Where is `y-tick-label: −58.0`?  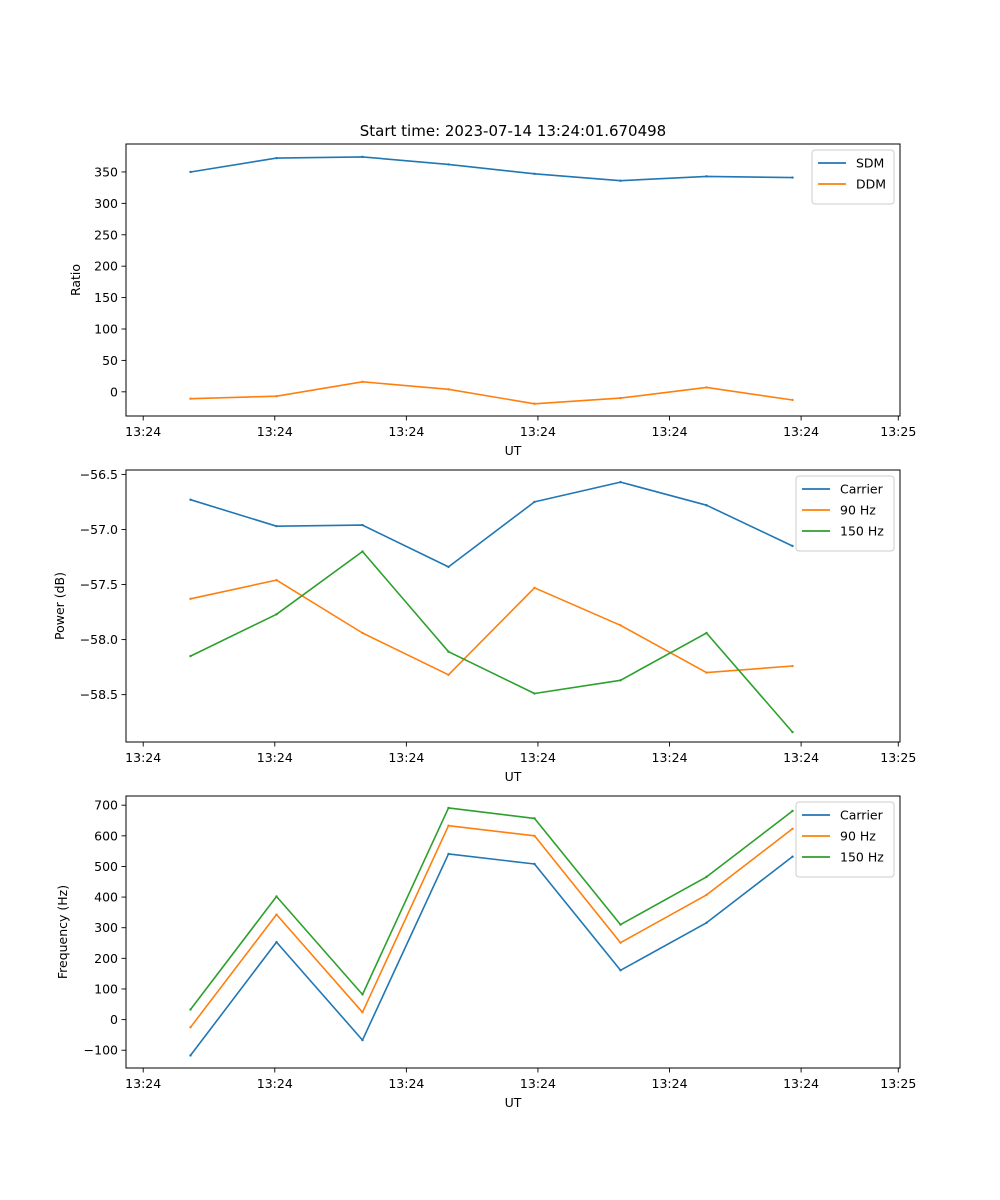 y-tick-label: −58.0 is located at coordinates (99, 639).